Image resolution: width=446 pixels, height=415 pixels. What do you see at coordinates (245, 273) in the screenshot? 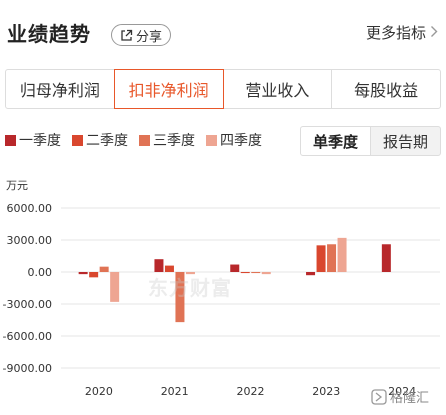
I see `bar-2022-q2` at bounding box center [245, 273].